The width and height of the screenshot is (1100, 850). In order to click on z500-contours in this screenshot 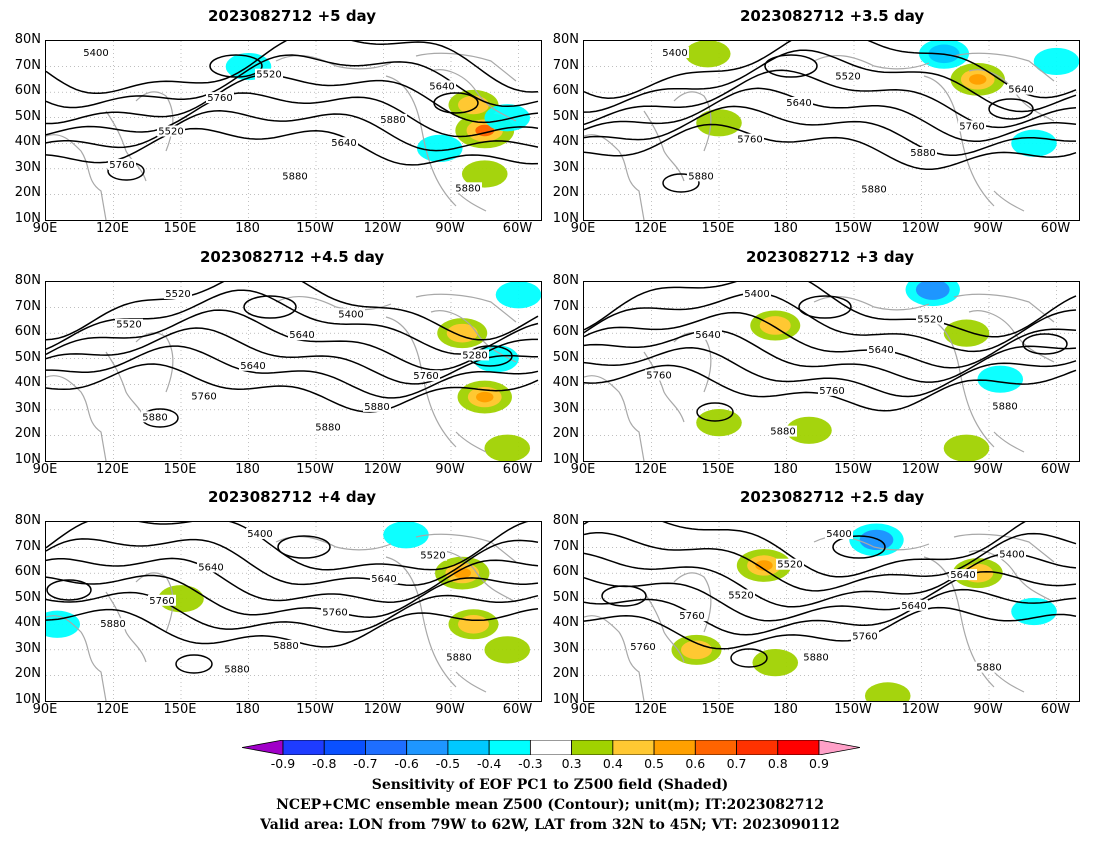, I will do `click(292, 598)`.